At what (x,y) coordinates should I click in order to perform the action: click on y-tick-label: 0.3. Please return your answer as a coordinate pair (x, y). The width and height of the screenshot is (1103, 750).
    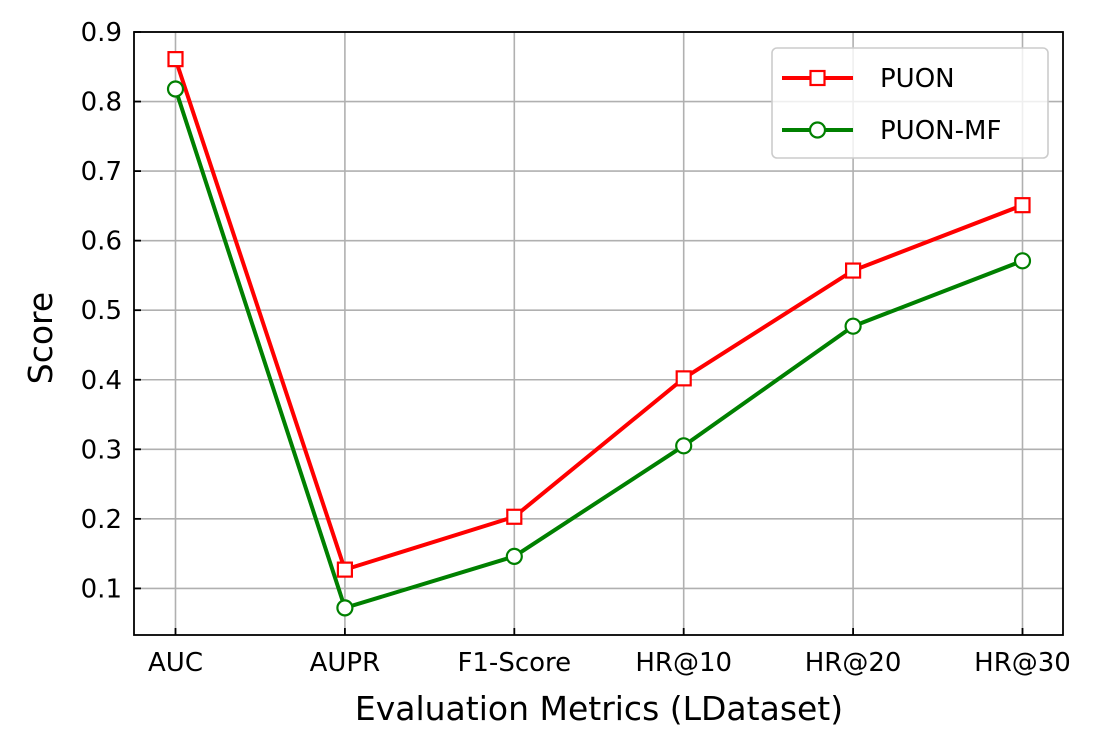
    Looking at the image, I should click on (101, 450).